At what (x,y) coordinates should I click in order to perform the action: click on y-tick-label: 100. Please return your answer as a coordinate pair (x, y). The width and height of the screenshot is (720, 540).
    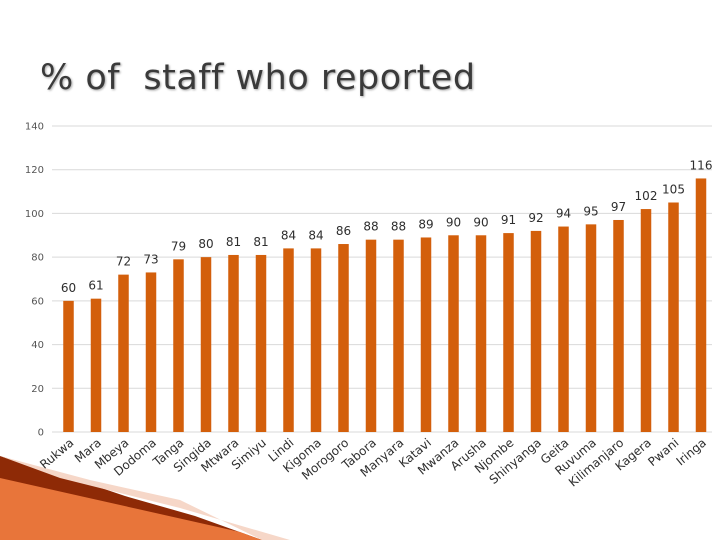
    Looking at the image, I should click on (34, 214).